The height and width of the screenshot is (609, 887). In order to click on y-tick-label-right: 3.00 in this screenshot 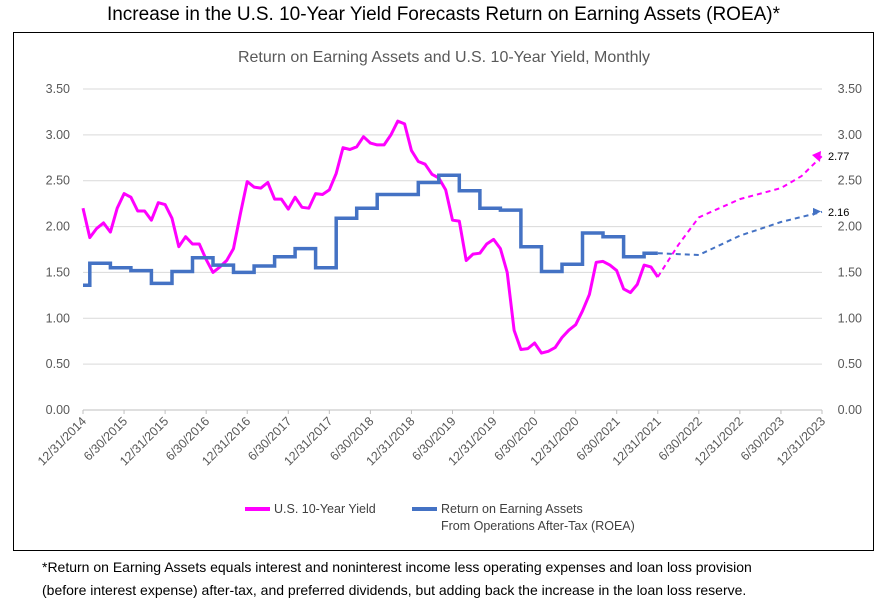, I will do `click(850, 135)`.